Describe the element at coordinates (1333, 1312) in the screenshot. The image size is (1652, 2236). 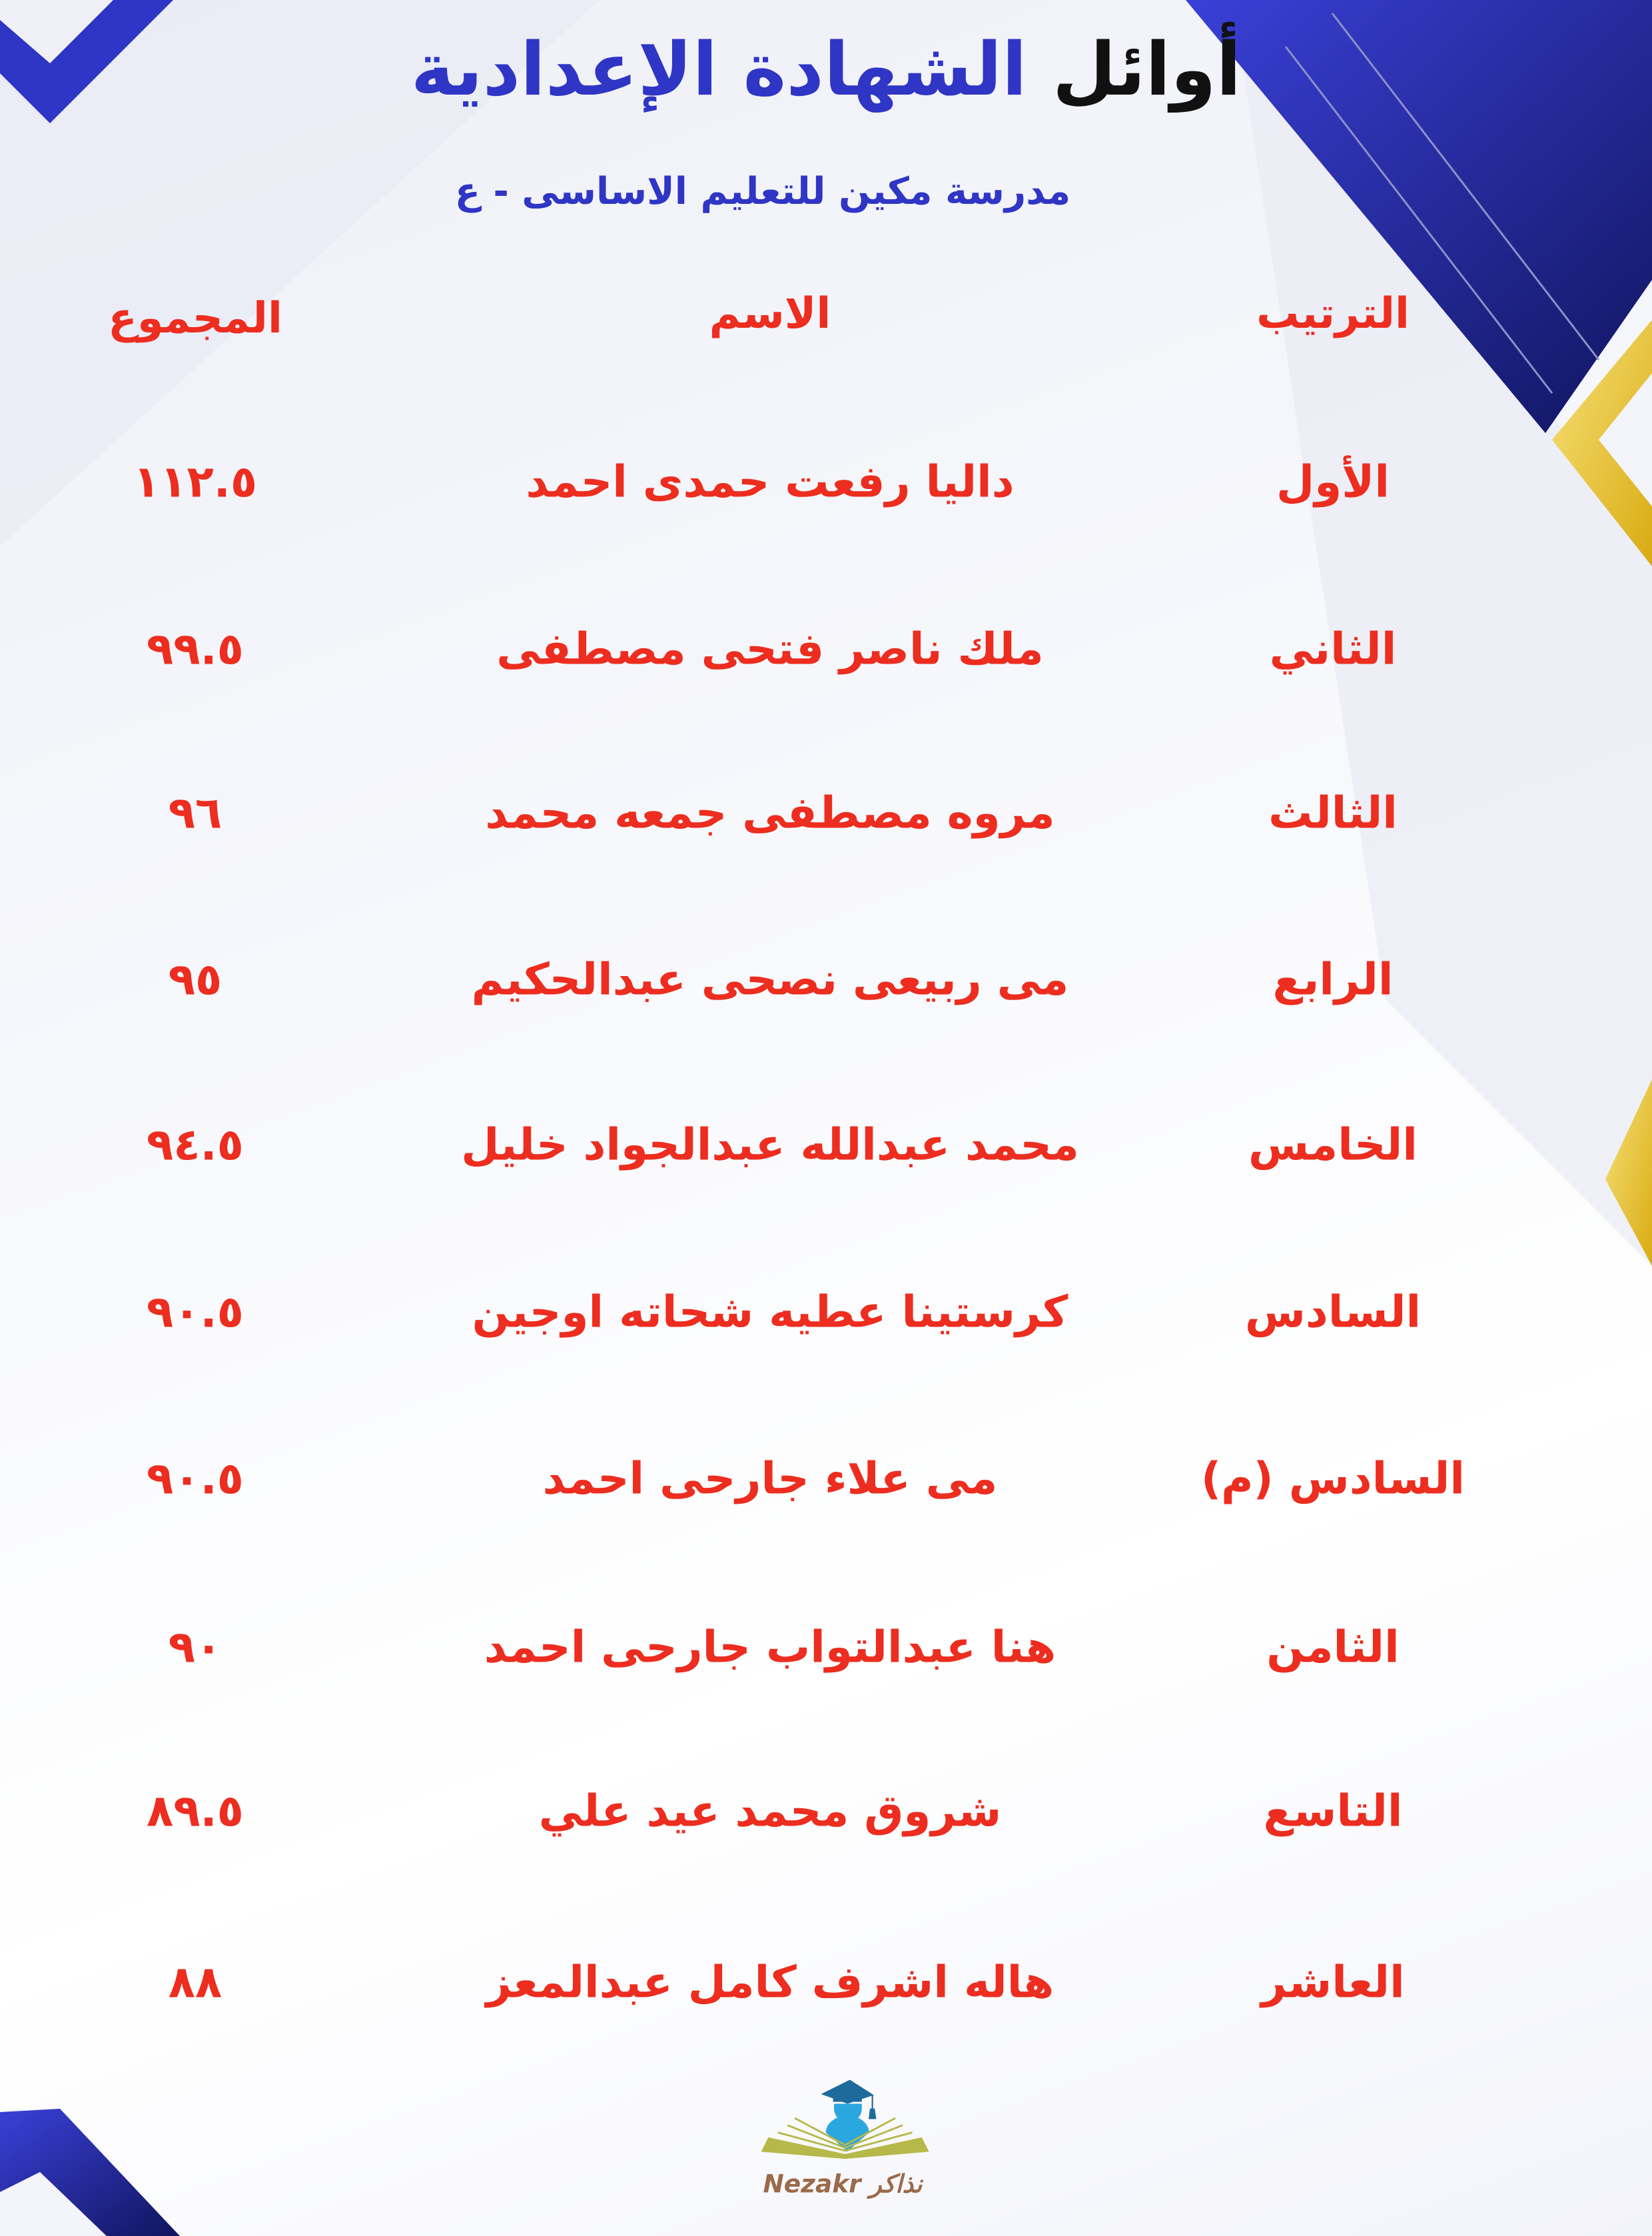
I see `row-rank: السادس` at that location.